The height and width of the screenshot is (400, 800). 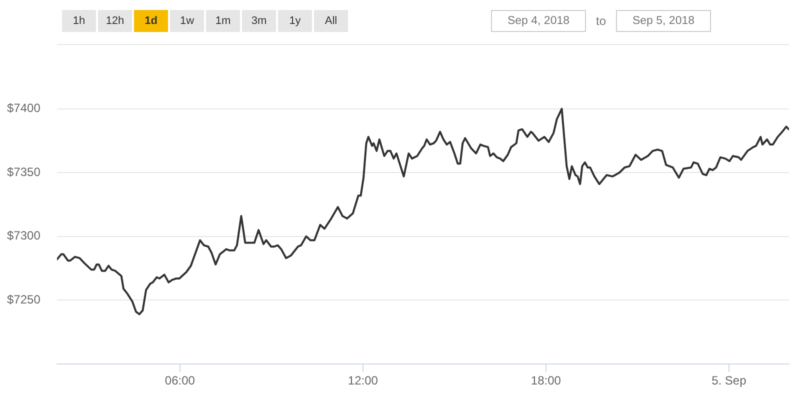 What do you see at coordinates (187, 21) in the screenshot?
I see `range-button: 1w` at bounding box center [187, 21].